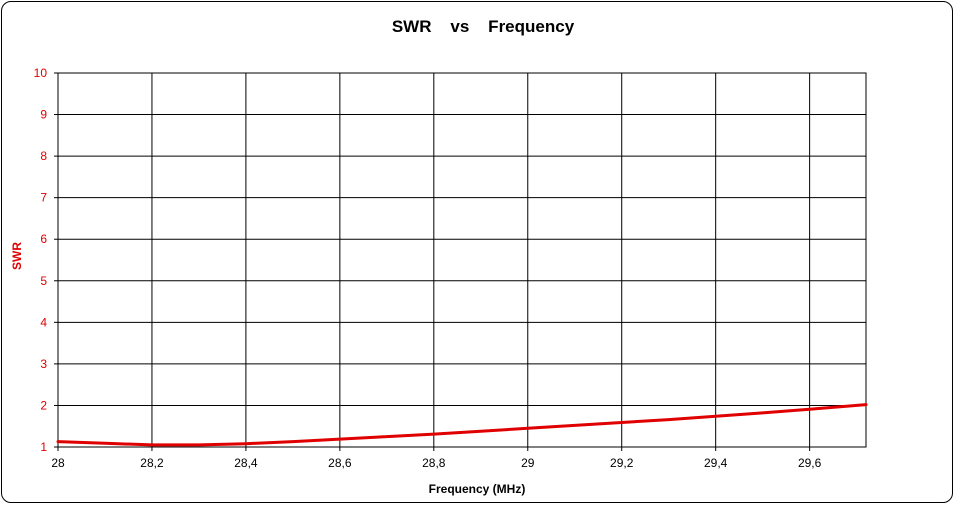 This screenshot has height=506, width=956. What do you see at coordinates (246, 463) in the screenshot?
I see `x-tick-label: 28,4` at bounding box center [246, 463].